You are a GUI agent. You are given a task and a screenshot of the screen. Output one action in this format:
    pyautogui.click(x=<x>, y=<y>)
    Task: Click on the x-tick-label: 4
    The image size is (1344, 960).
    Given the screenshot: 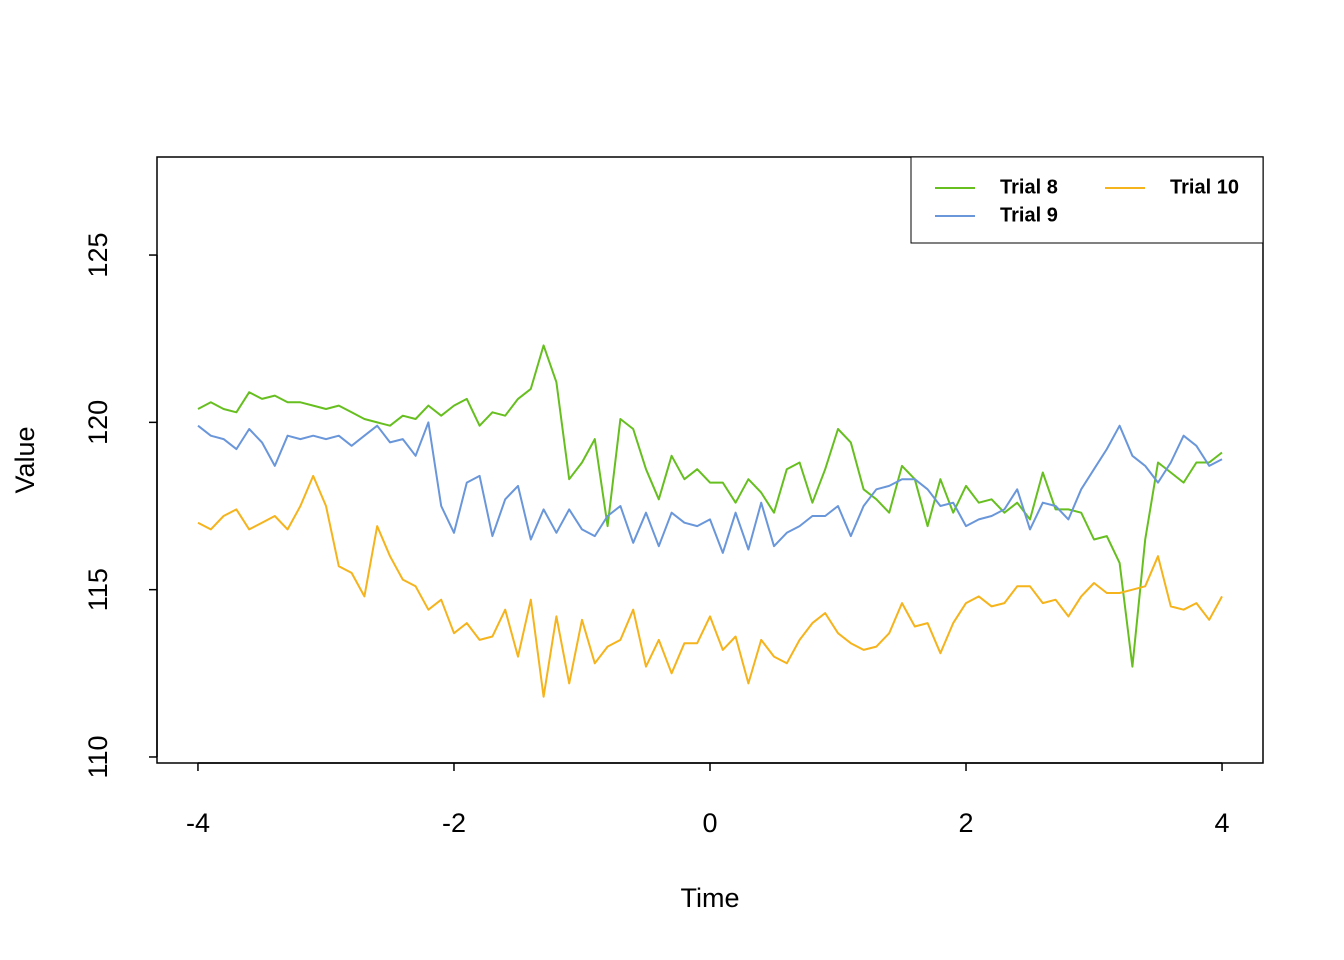 What is the action you would take?
    pyautogui.click(x=1222, y=823)
    